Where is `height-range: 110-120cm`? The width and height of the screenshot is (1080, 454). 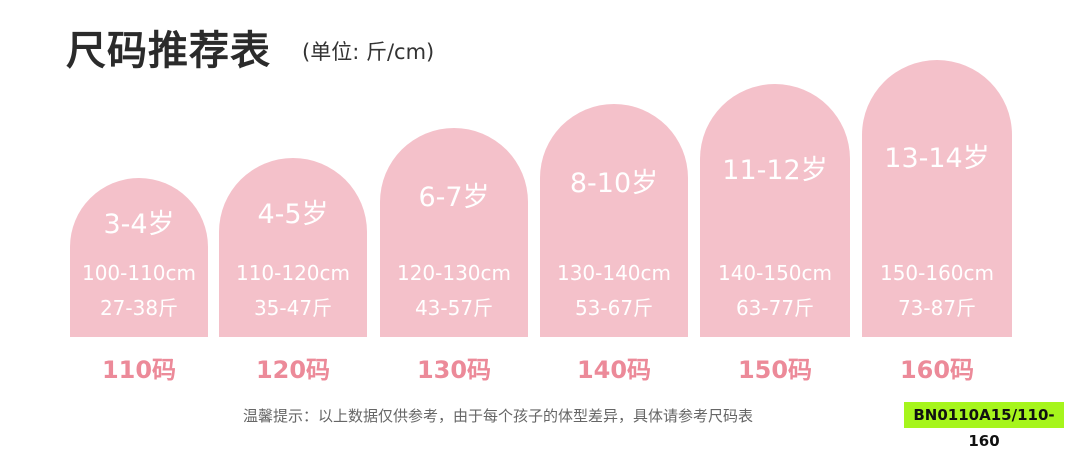 height-range: 110-120cm is located at coordinates (293, 273).